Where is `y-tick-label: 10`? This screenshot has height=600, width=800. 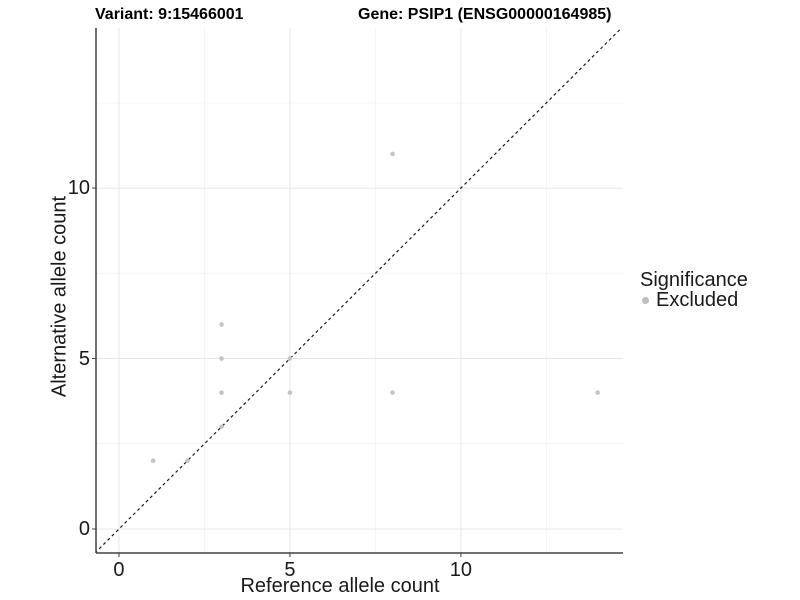
y-tick-label: 10 is located at coordinates (78, 188).